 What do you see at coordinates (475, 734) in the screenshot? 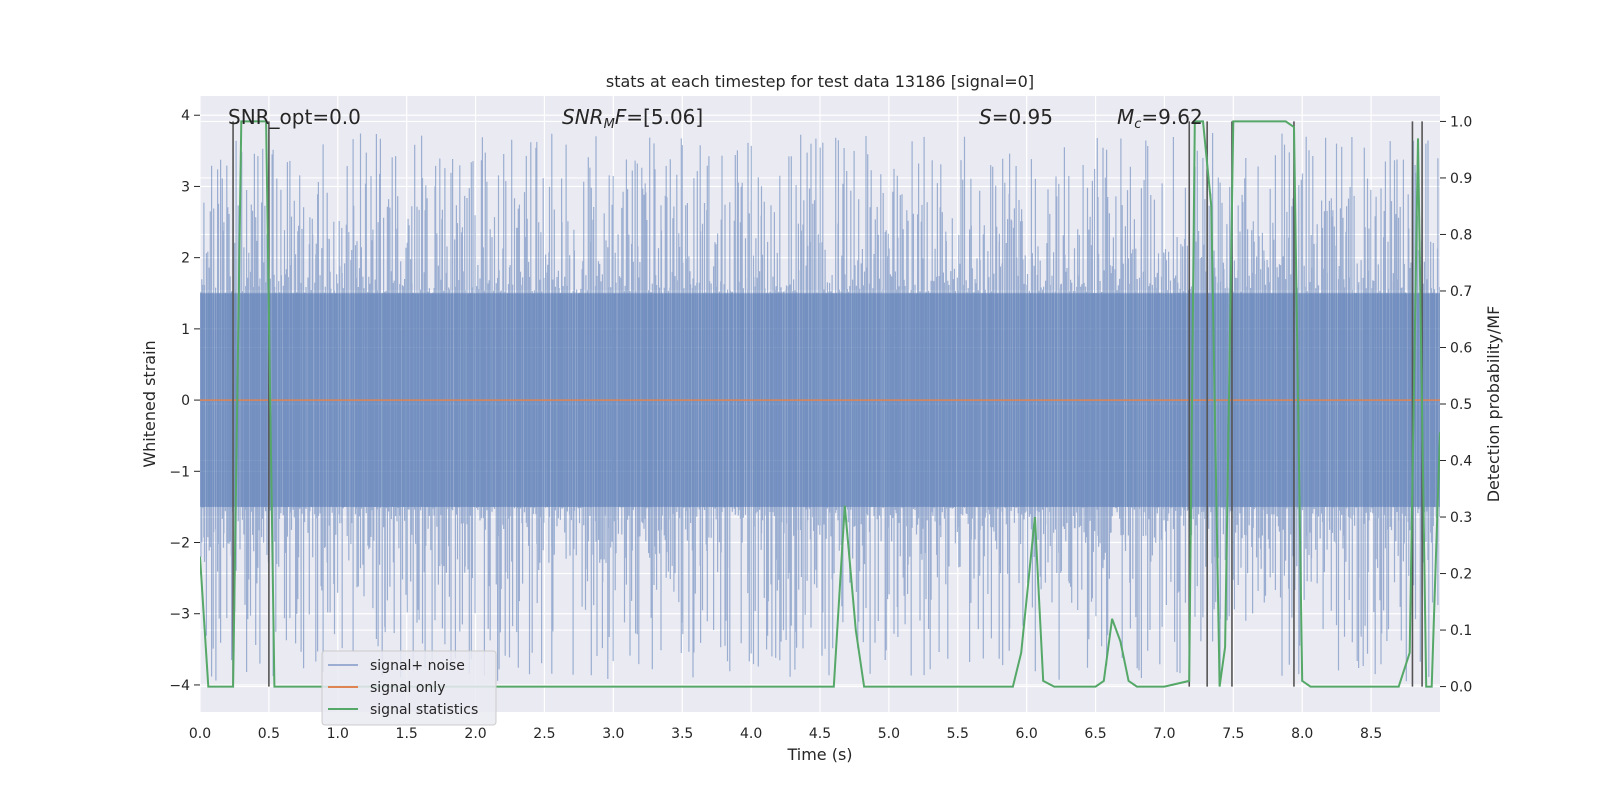
I see `x-tick-label: 2.0` at bounding box center [475, 734].